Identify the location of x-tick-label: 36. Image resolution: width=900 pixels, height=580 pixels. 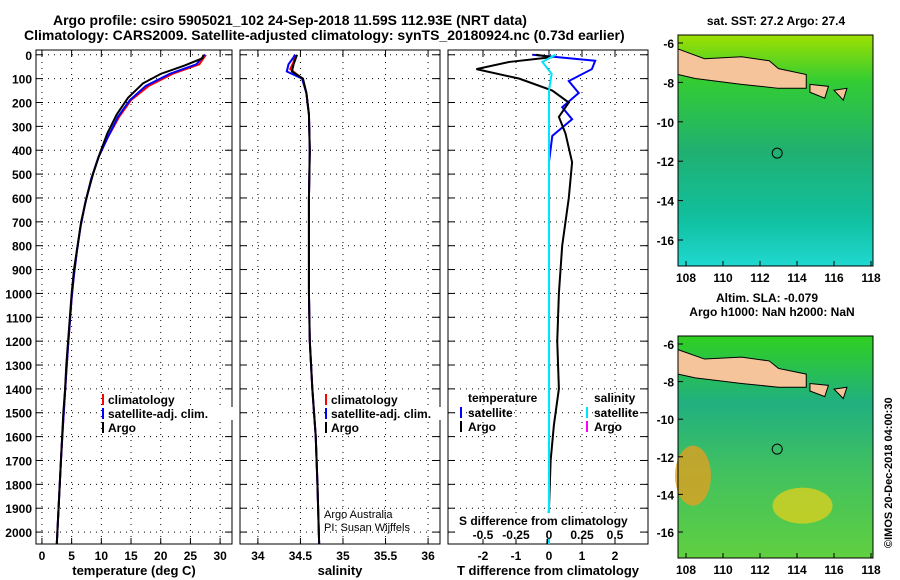
(428, 556).